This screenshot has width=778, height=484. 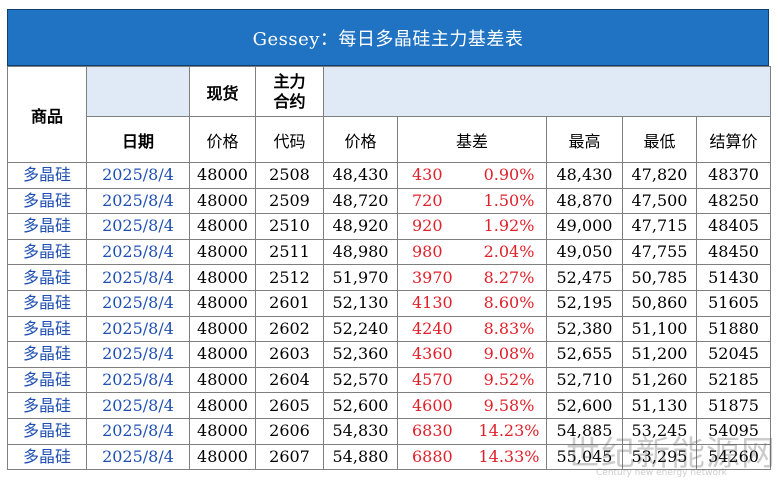 What do you see at coordinates (509, 175) in the screenshot?
I see `basis-percent: 0.90%` at bounding box center [509, 175].